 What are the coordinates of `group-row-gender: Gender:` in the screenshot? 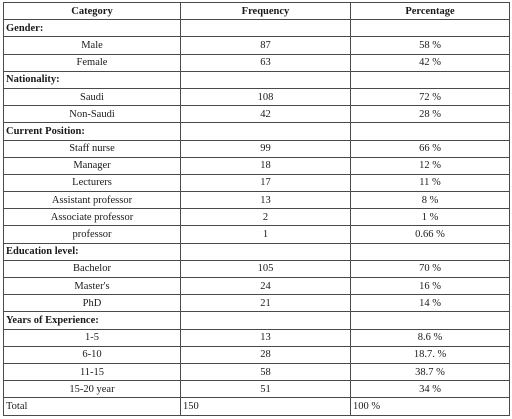 It's located at (256, 28).